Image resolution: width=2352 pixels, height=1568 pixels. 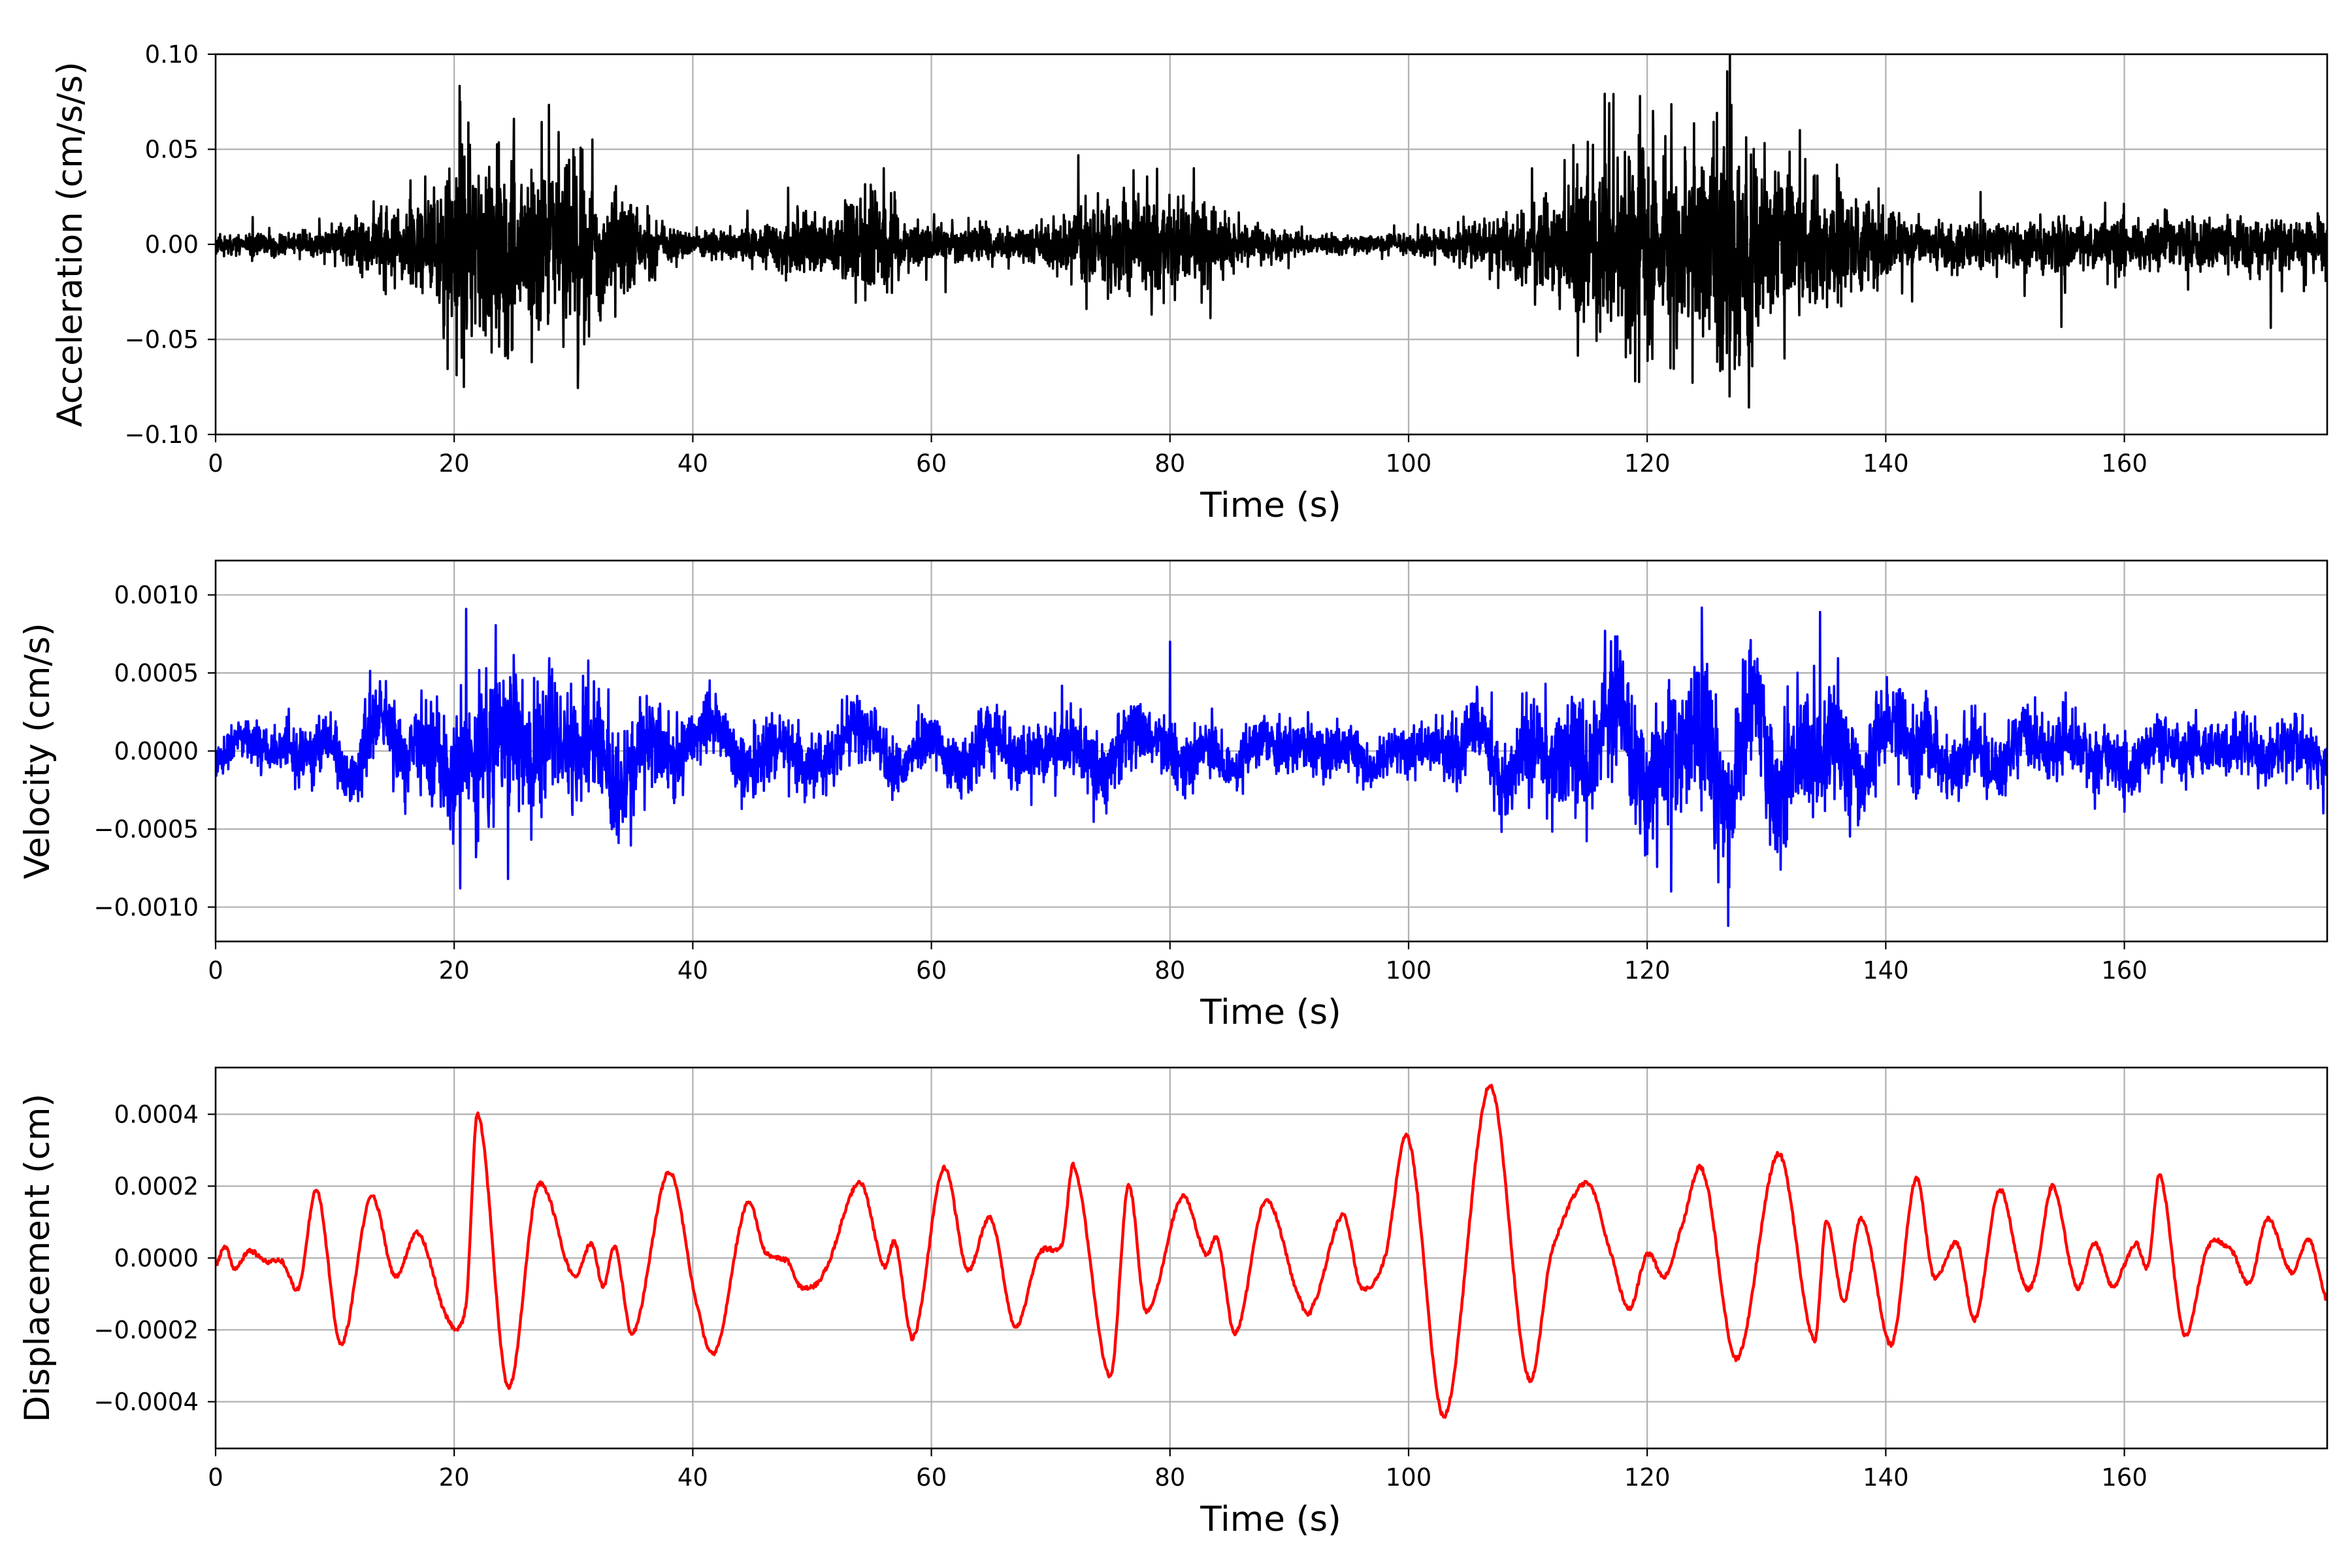 What do you see at coordinates (70, 244) in the screenshot?
I see `y-axis-label: Acceleration (cm/s/s)` at bounding box center [70, 244].